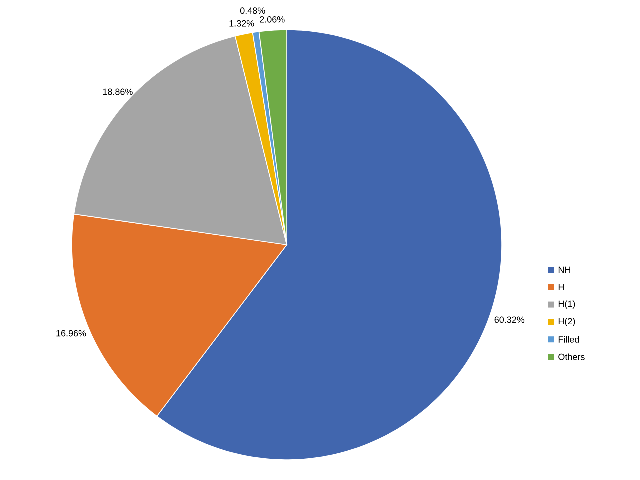 The height and width of the screenshot is (480, 640). I want to click on data-label: 1.32%, so click(242, 23).